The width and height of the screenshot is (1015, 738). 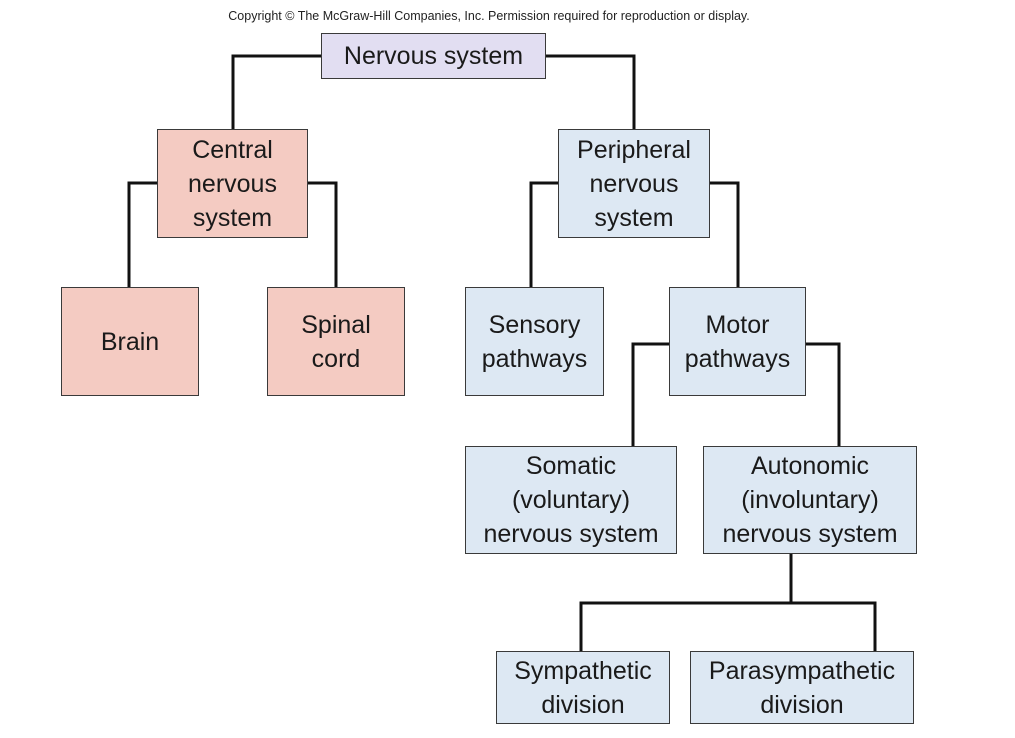 What do you see at coordinates (650, 394) in the screenshot?
I see `connector-motor-somatic` at bounding box center [650, 394].